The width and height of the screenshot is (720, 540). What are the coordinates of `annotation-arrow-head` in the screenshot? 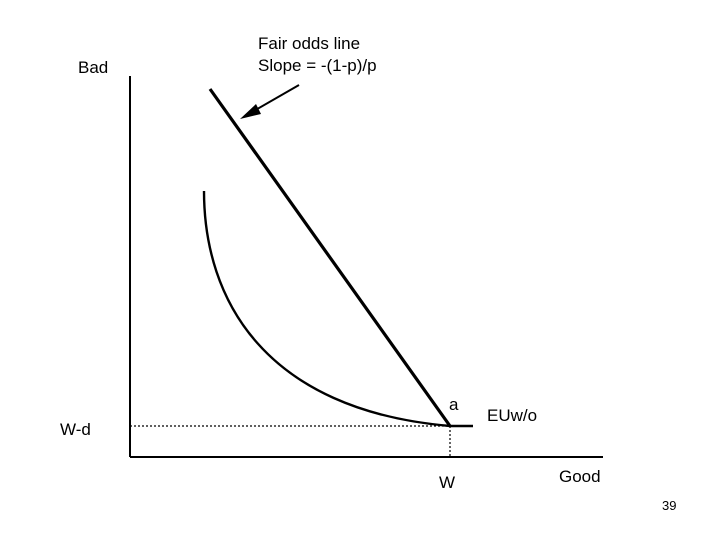 It's located at (250, 111).